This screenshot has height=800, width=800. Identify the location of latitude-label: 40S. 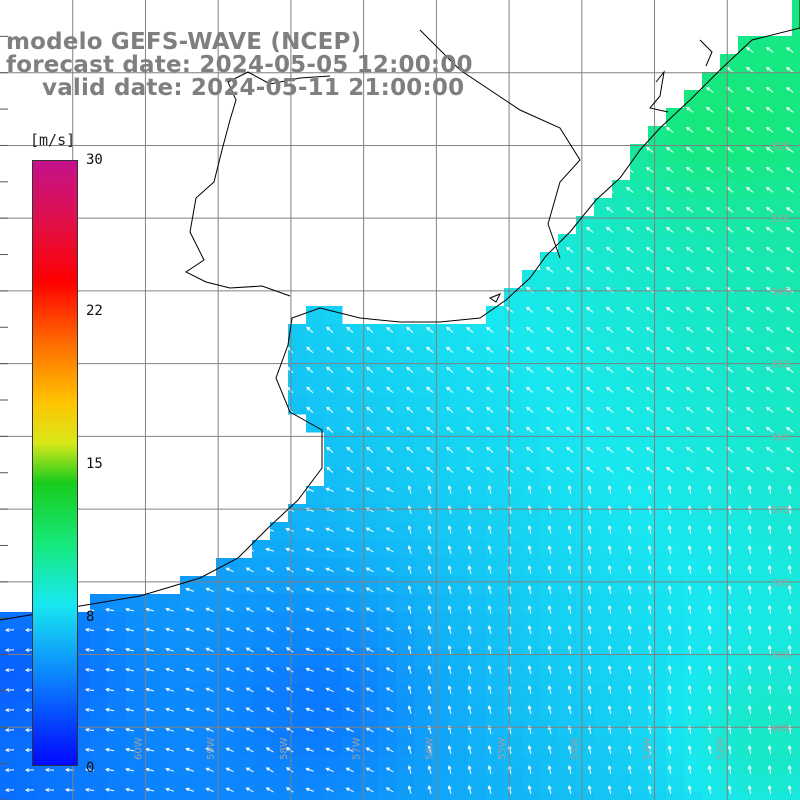
(780, 728).